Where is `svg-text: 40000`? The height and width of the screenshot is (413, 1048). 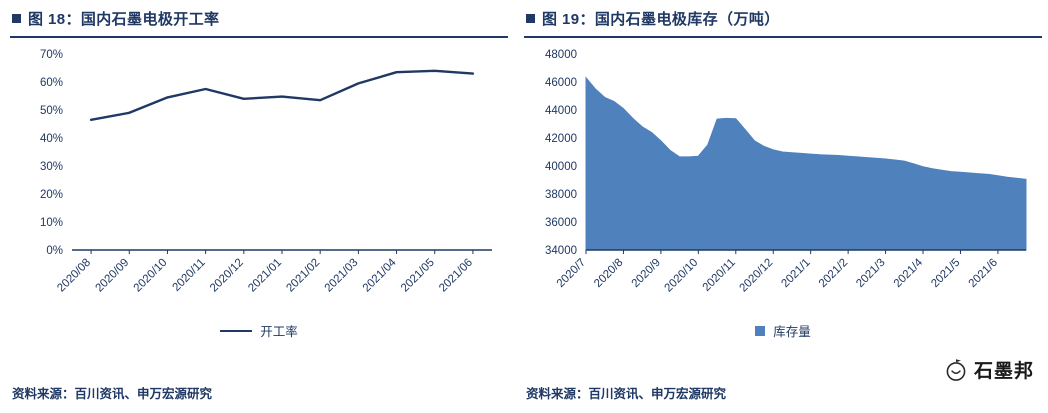 svg-text: 40000 is located at coordinates (561, 167).